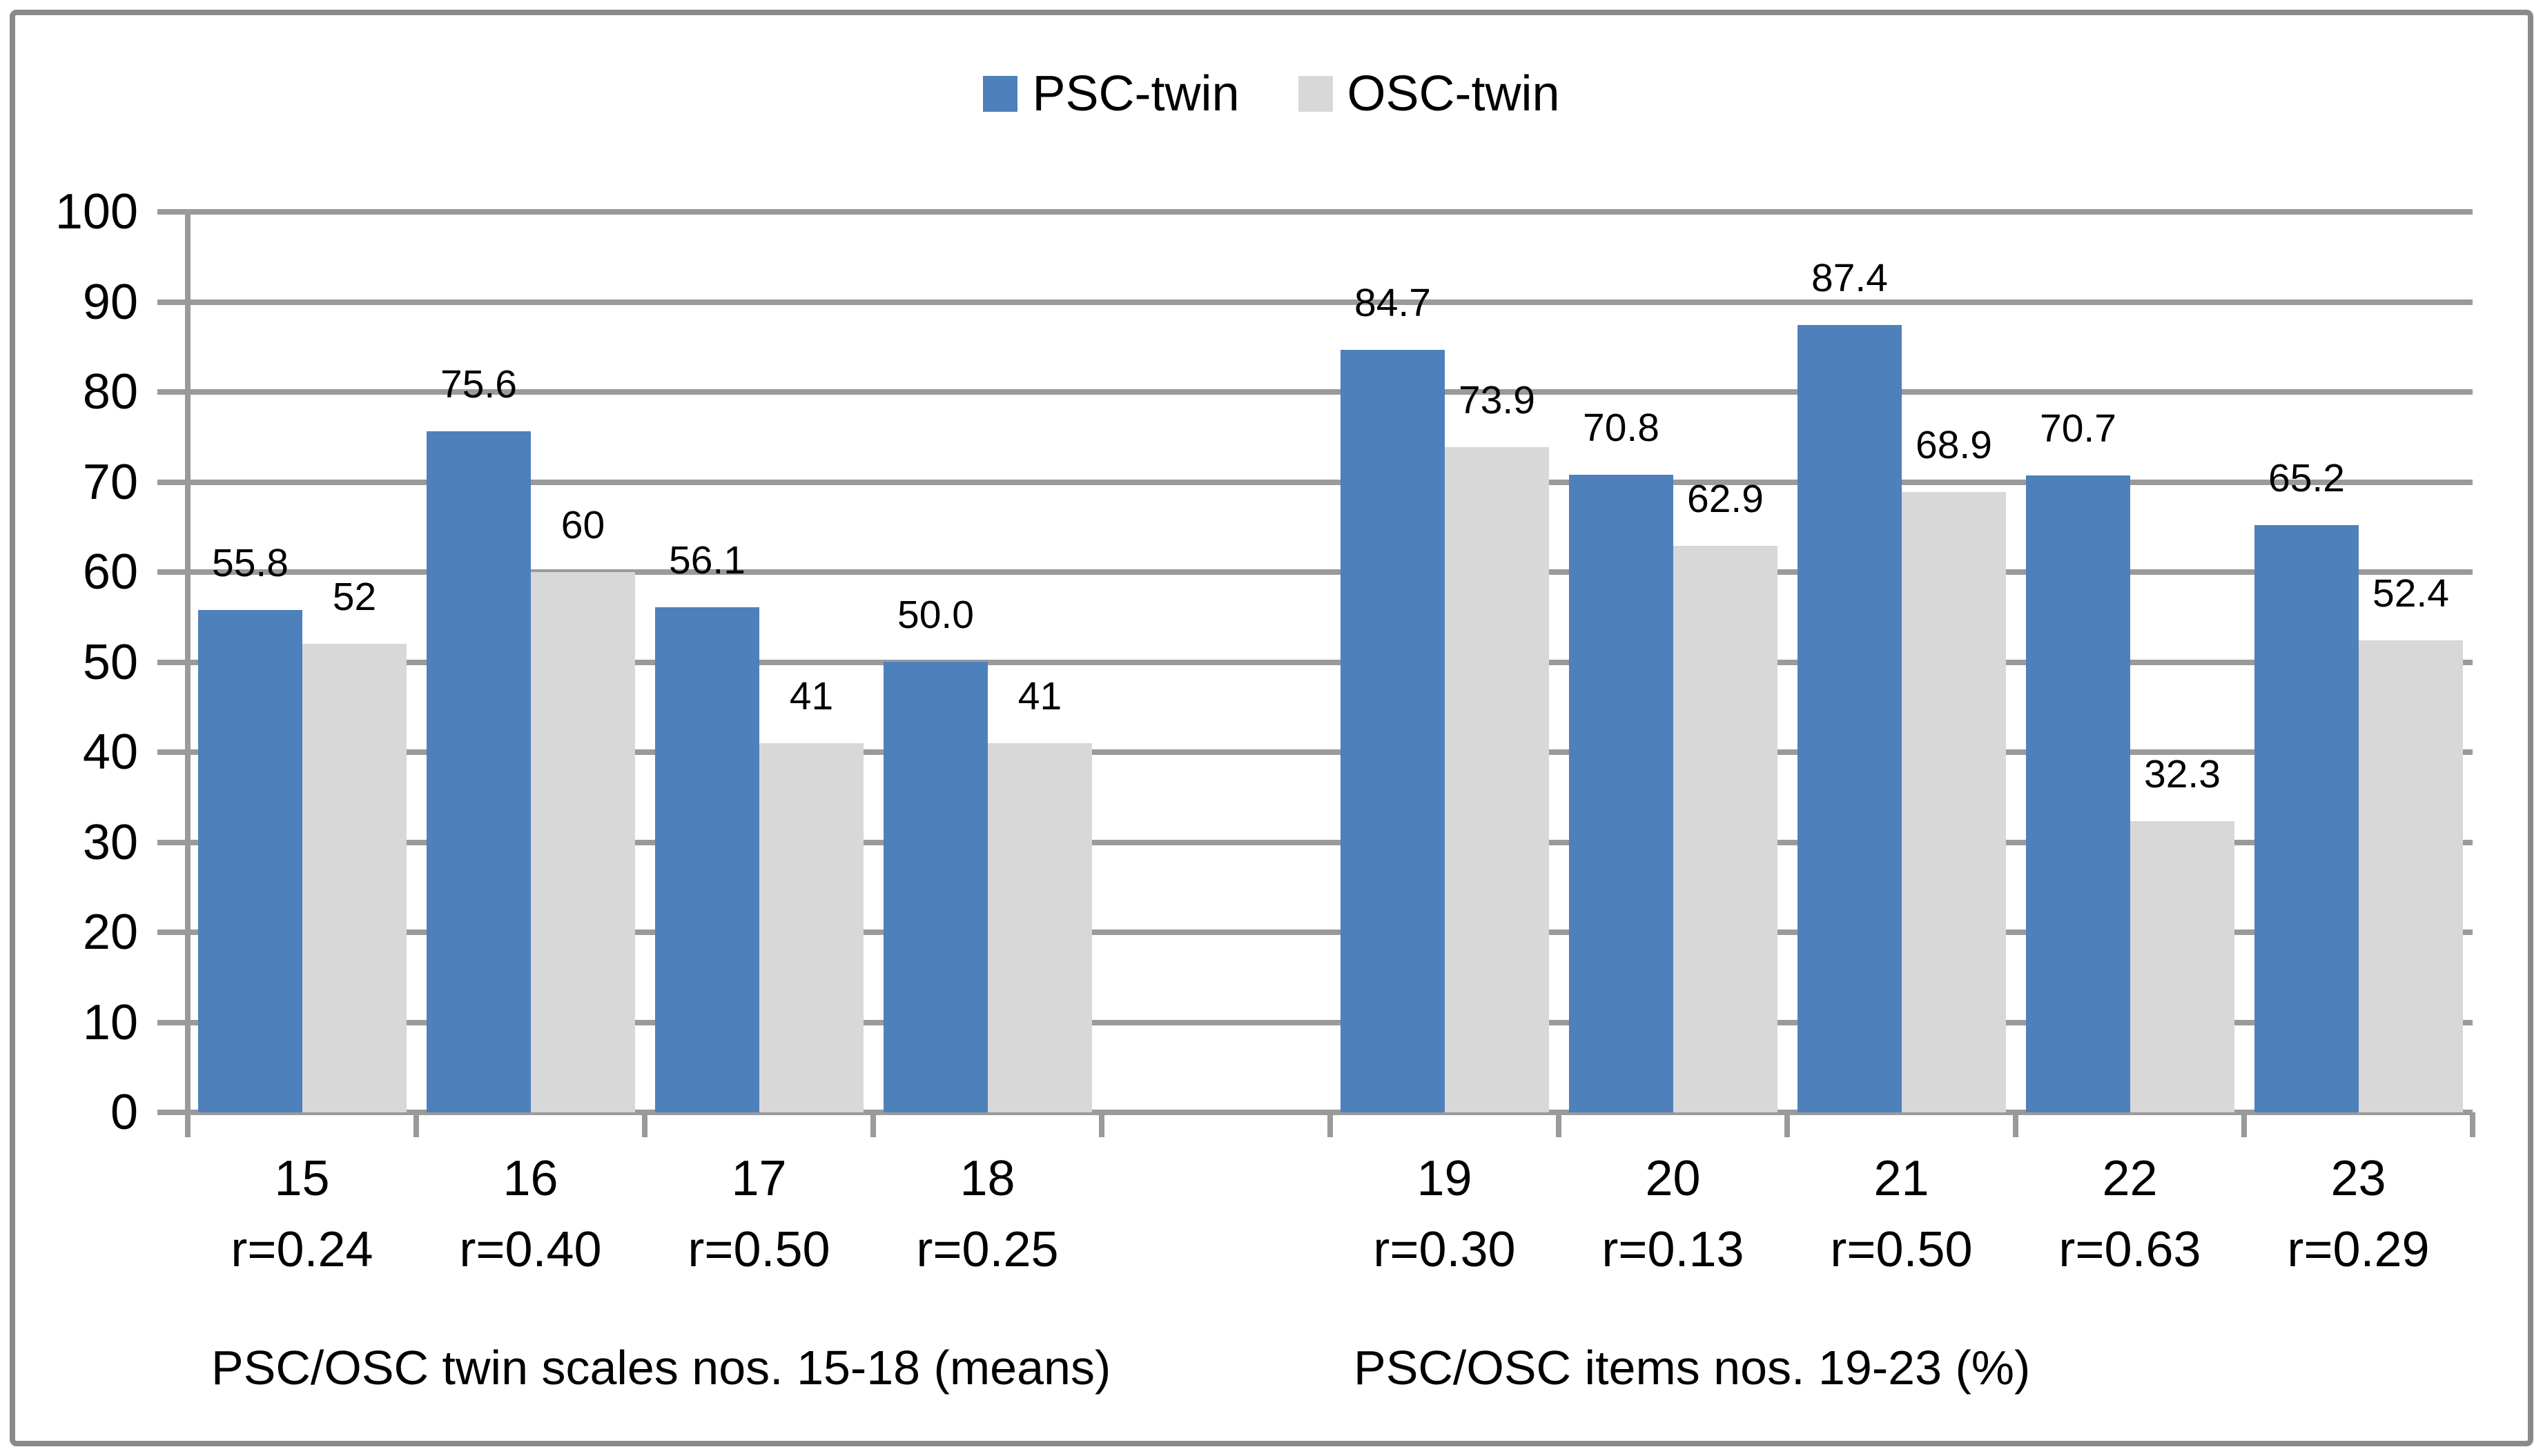 The width and height of the screenshot is (2543, 1456). I want to click on correlation-label: r=0.40, so click(530, 1249).